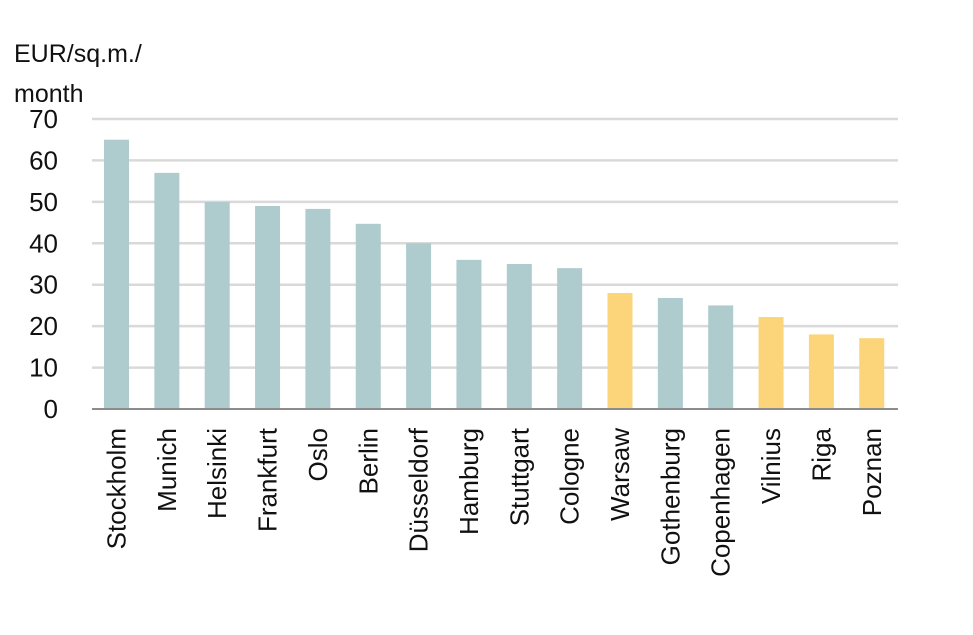 The width and height of the screenshot is (973, 635). I want to click on y-tick-labels: 0 10 20 30 40 50 60 70, so click(43, 264).